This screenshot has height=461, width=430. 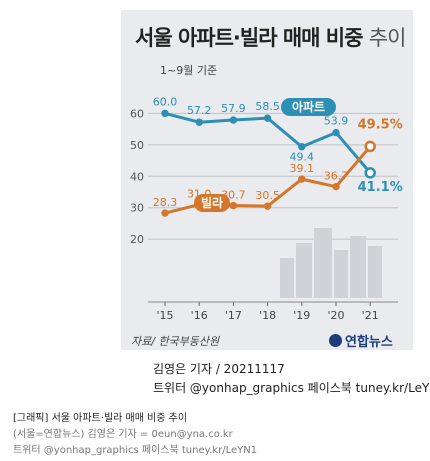 I want to click on caption-byline: (서울=연합뉴스) 김영은 기자 = 0eun@yna.co.kr, so click(x=123, y=434).